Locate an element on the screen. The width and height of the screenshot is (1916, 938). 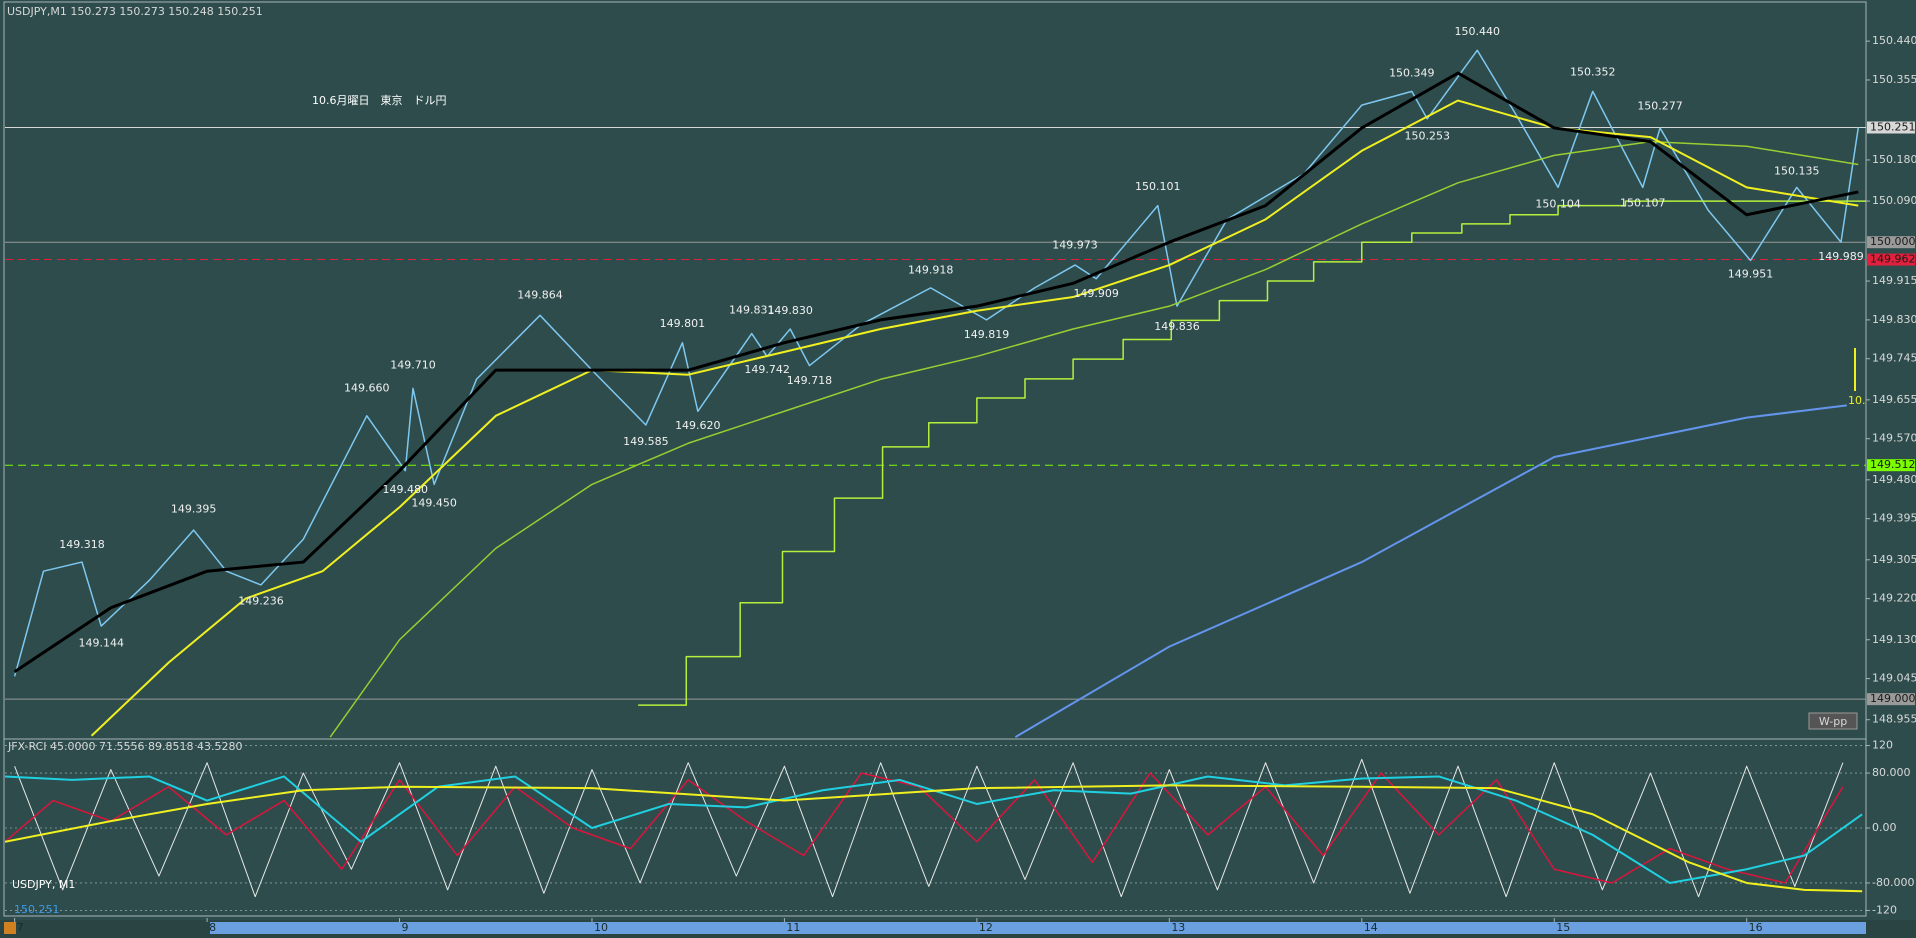
y-tick-label: 149.745 is located at coordinates (1894, 358).